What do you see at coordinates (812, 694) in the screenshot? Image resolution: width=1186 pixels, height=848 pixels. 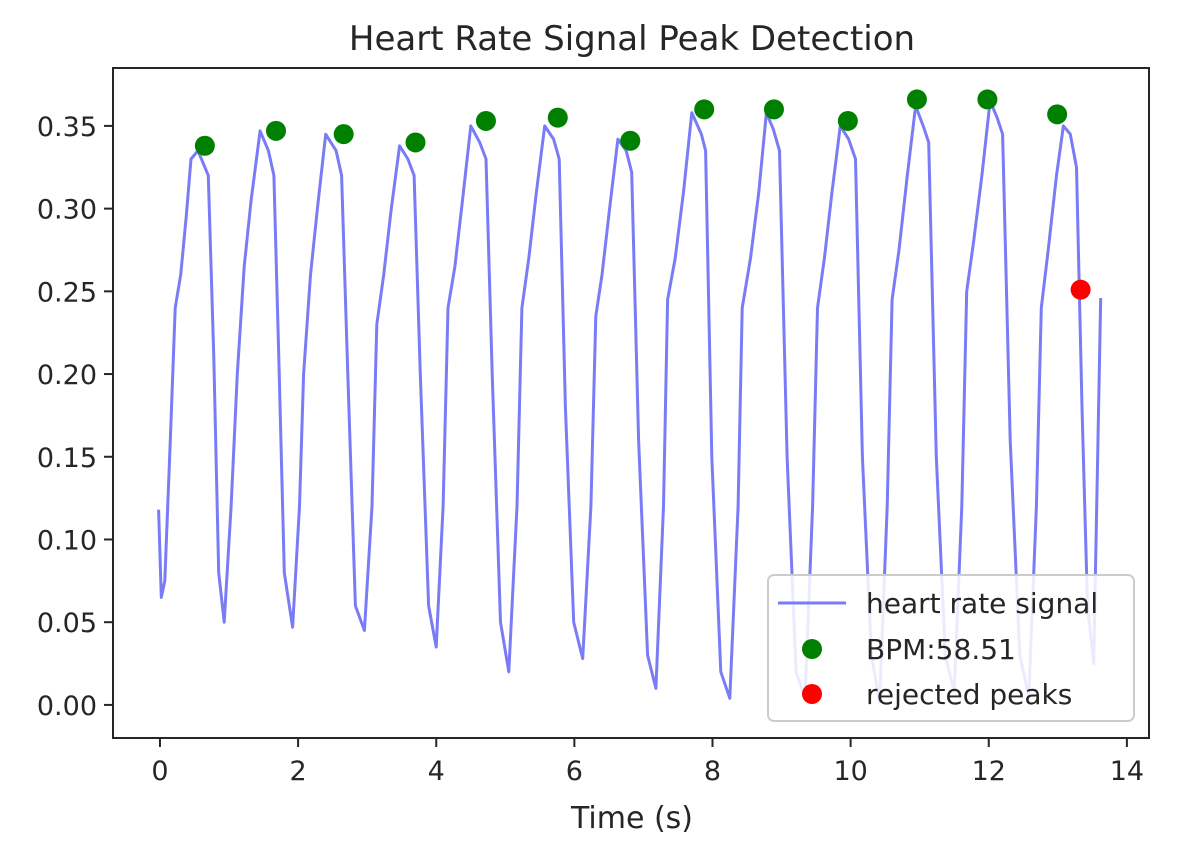 I see `legend-red-dot-swatch` at bounding box center [812, 694].